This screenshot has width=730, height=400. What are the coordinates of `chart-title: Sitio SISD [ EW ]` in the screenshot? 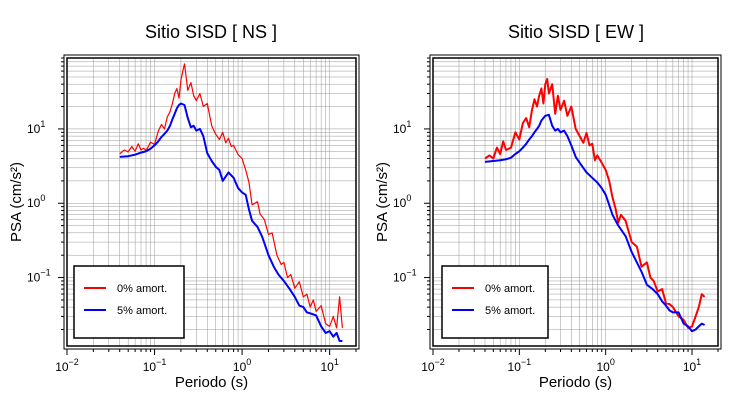 It's located at (576, 32).